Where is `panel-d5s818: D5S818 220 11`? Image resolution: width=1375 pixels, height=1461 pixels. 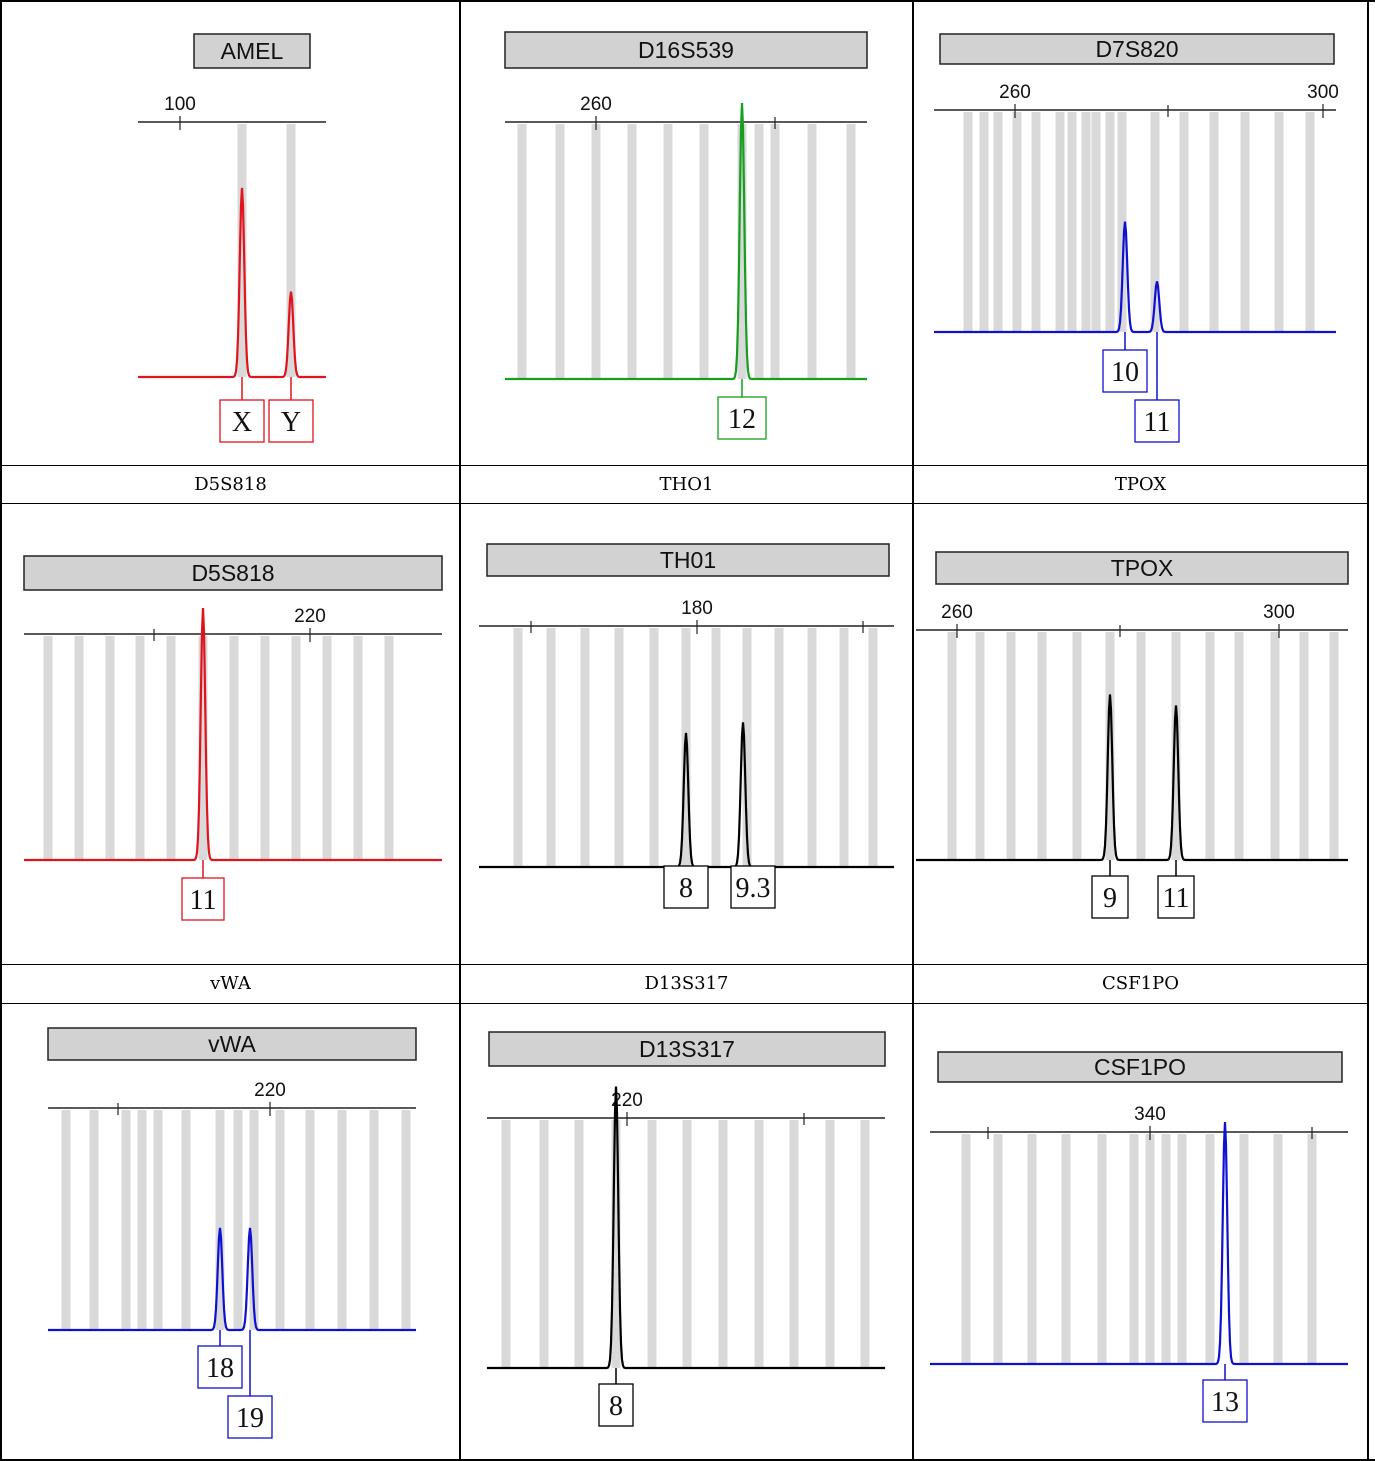
panel-d5s818: D5S818 220 11 is located at coordinates (230, 734).